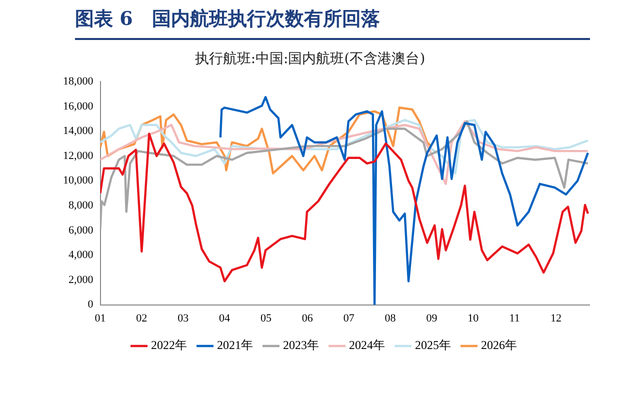 The width and height of the screenshot is (620, 398). What do you see at coordinates (514, 318) in the screenshot?
I see `x-tick-label: 11` at bounding box center [514, 318].